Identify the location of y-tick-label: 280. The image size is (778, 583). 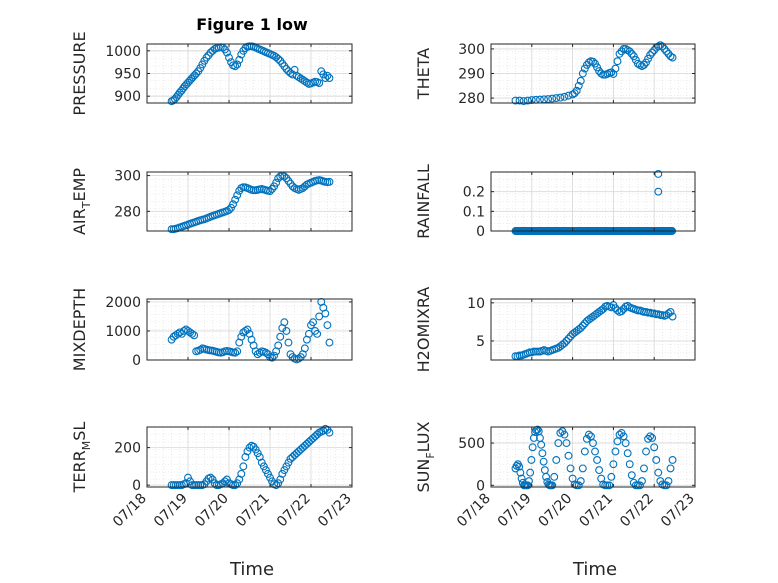
(471, 99).